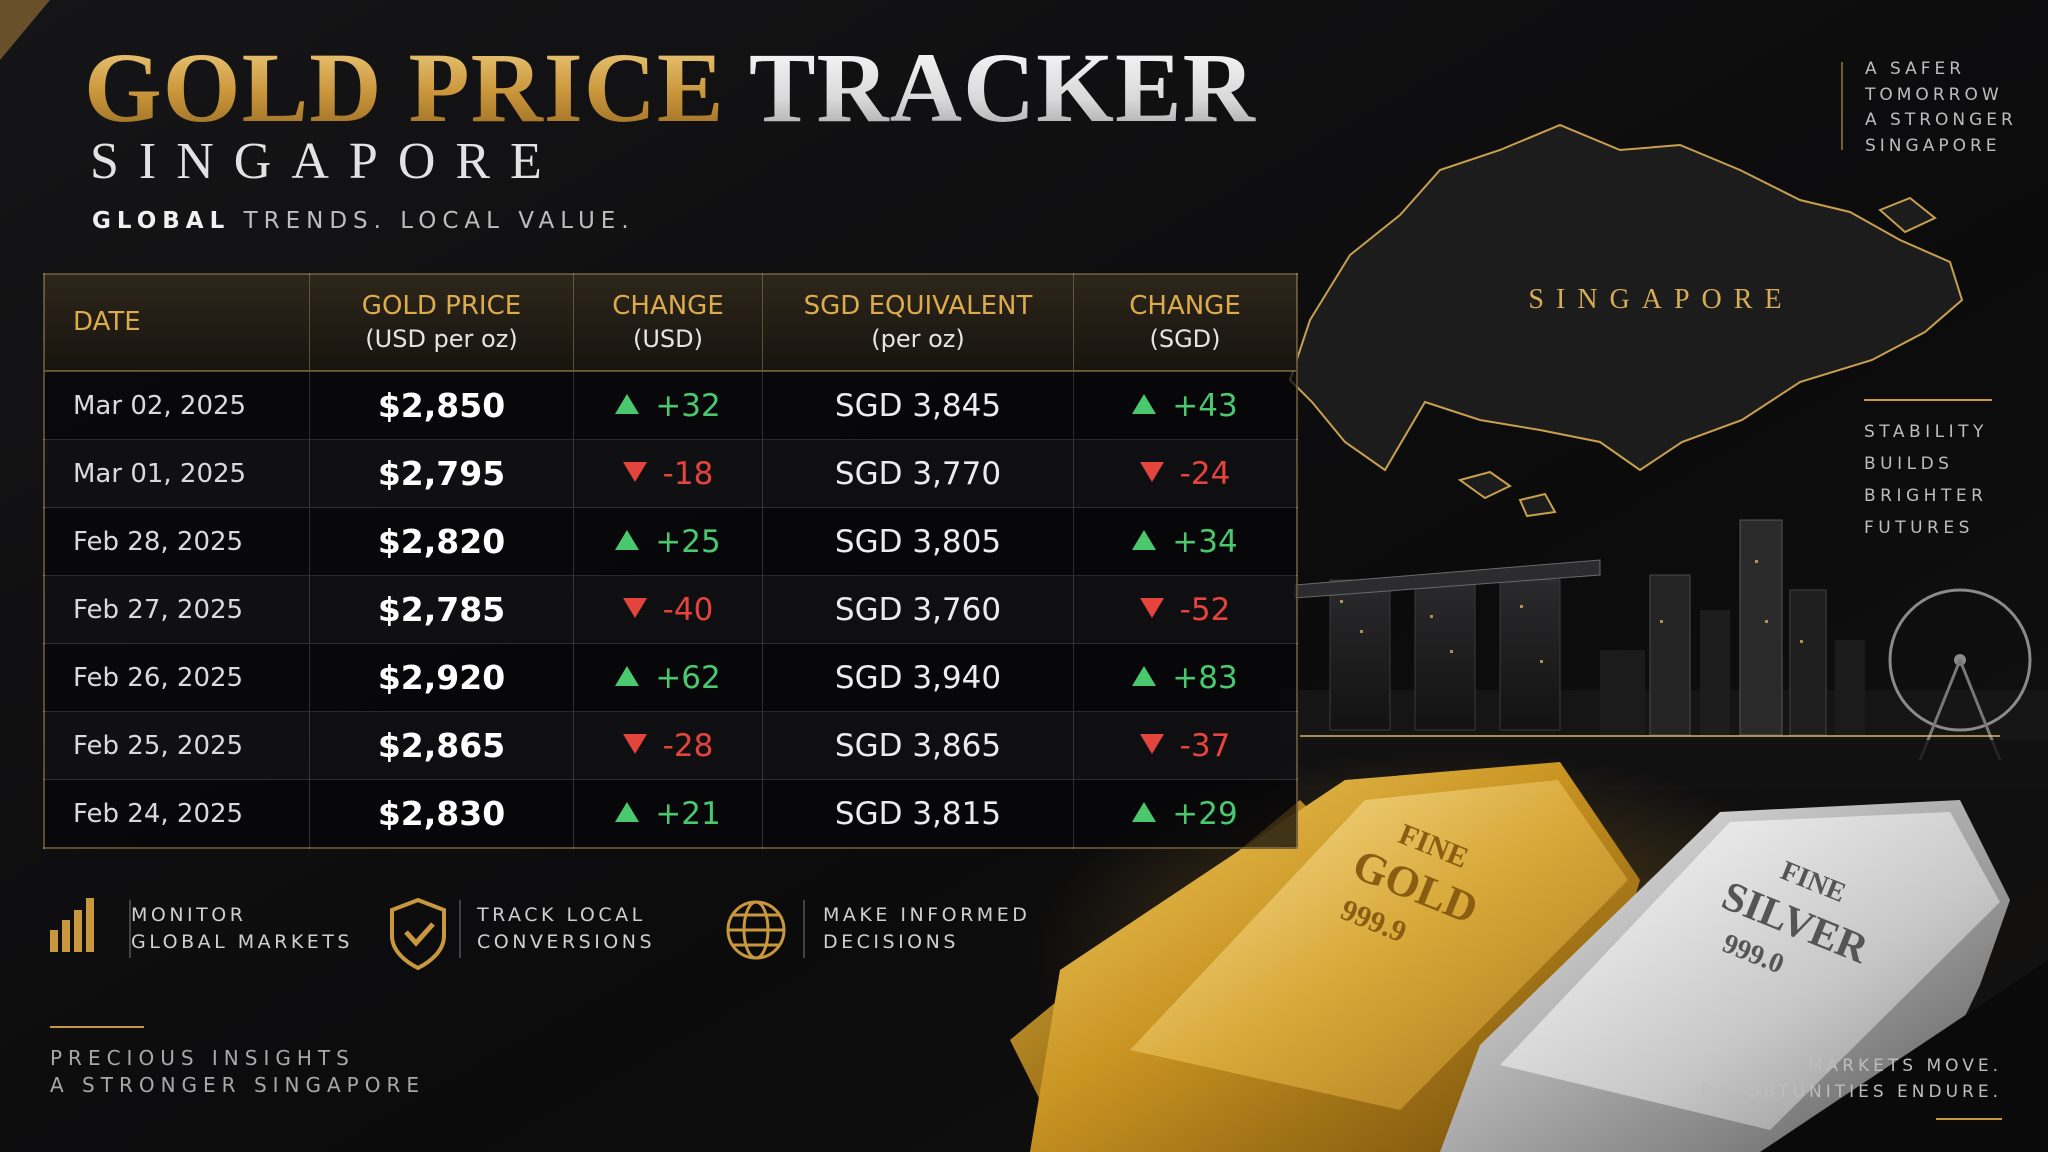 This screenshot has width=2048, height=1152. What do you see at coordinates (441, 677) in the screenshot?
I see `price-cell: $2,920` at bounding box center [441, 677].